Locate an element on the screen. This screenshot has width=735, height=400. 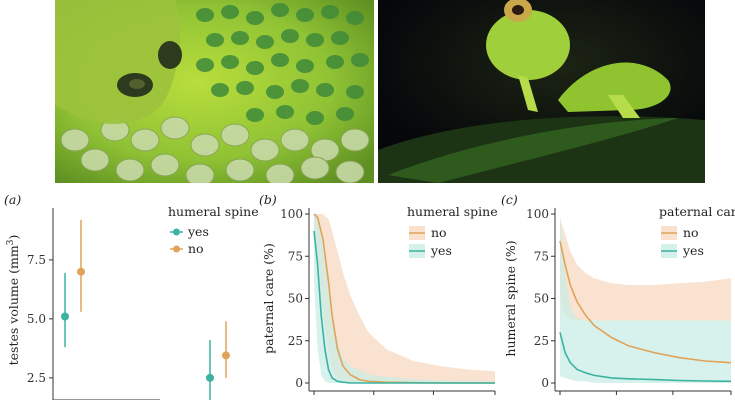
panel-tag-c: (c) is located at coordinates (509, 199).